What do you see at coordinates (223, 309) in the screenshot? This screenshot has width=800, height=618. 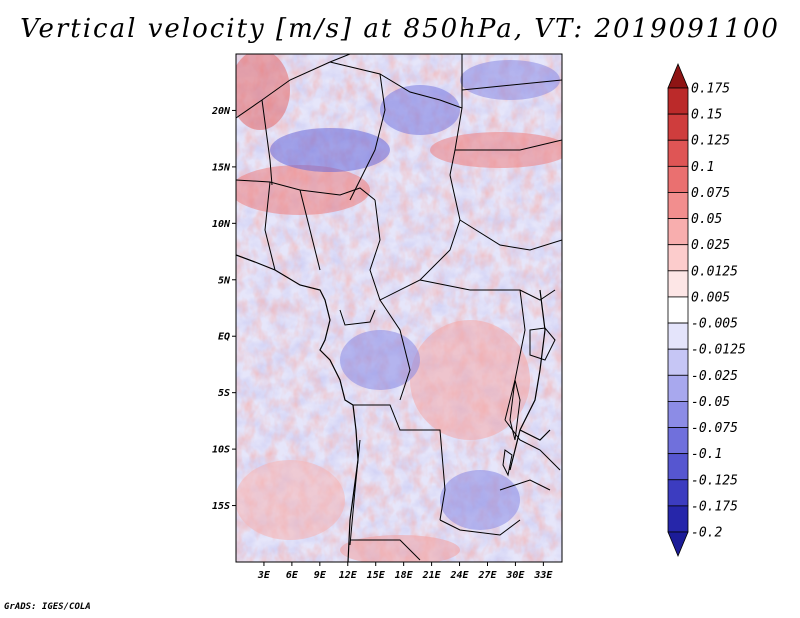 I see `latitude-axis: 20N 15N 10N 5N EQ 5S 10S 15S` at bounding box center [223, 309].